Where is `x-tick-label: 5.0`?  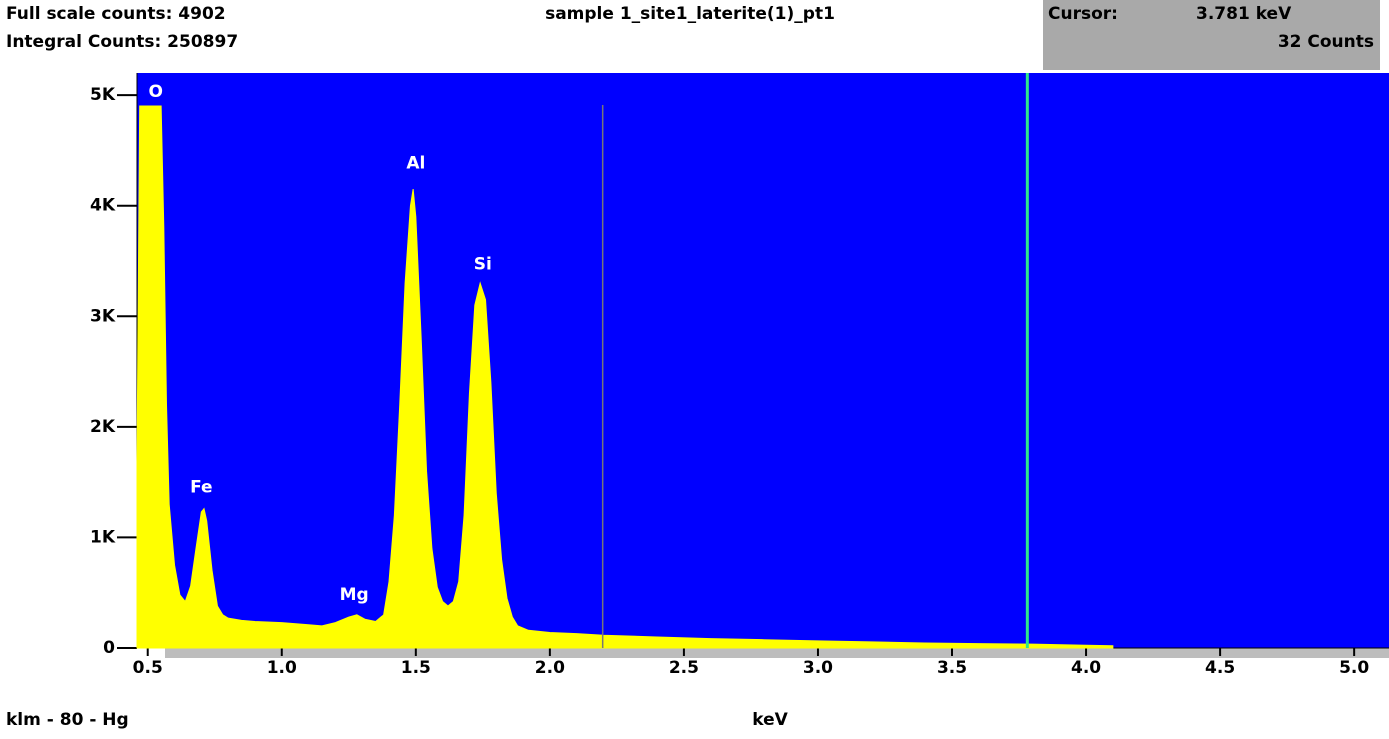 x-tick-label: 5.0 is located at coordinates (1354, 668).